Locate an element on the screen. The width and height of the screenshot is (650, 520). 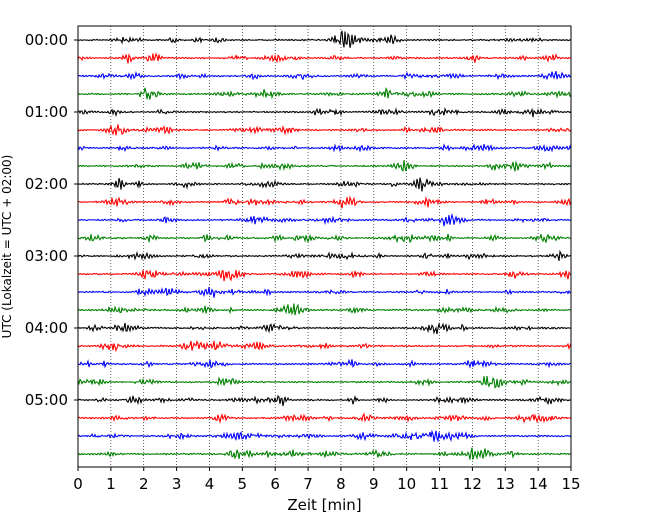
x-tick-label: 1 is located at coordinates (111, 484).